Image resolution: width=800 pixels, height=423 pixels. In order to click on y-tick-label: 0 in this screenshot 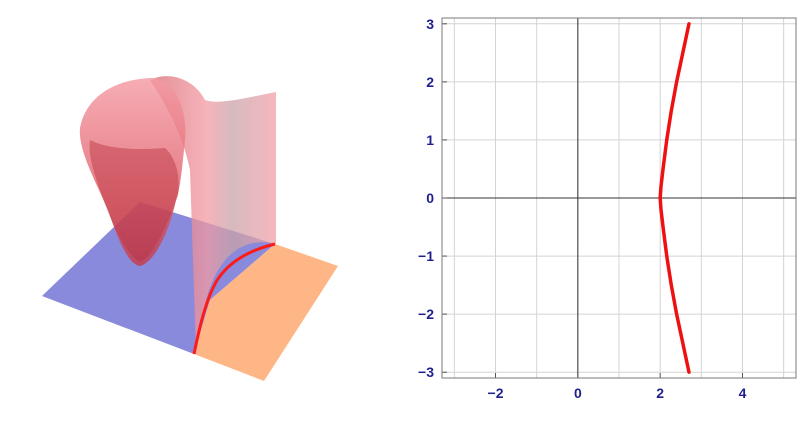, I will do `click(430, 198)`.